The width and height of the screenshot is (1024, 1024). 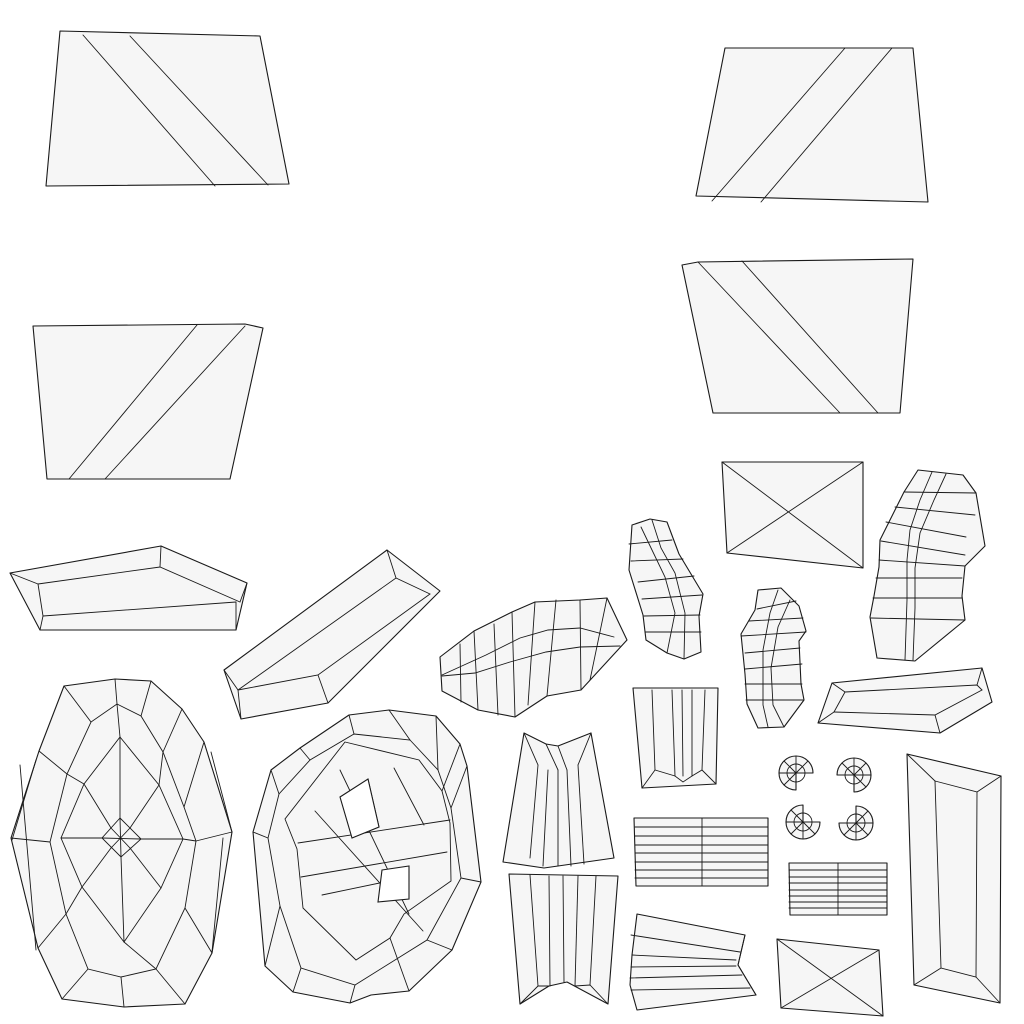 I want to click on uv-island-oval-grid-middle, so click(x=367, y=856).